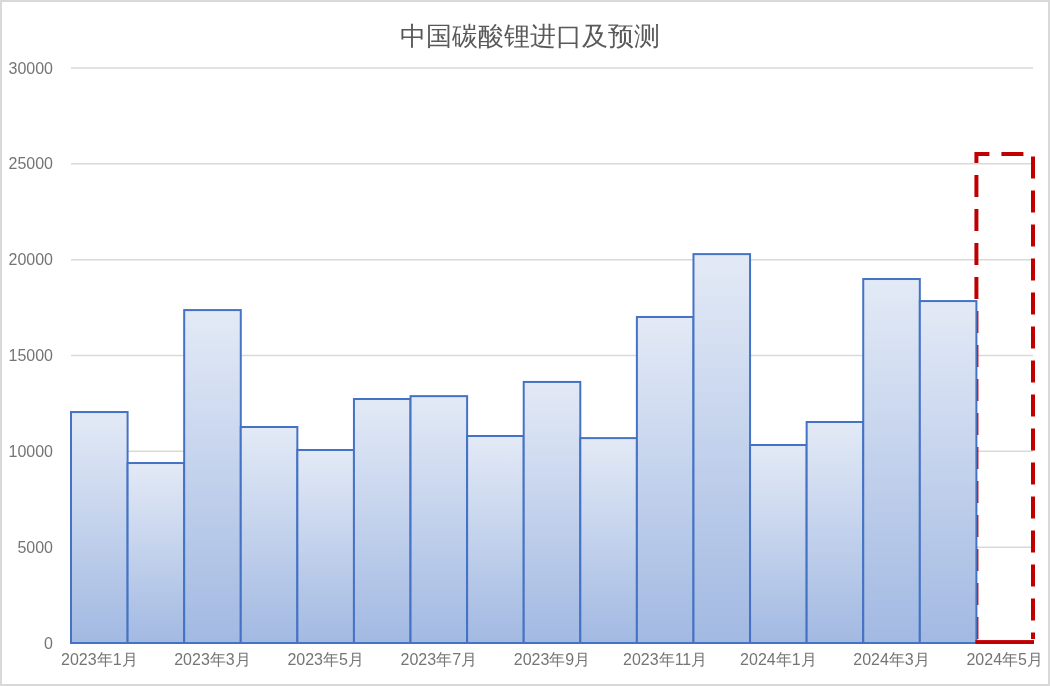  Describe the element at coordinates (31, 260) in the screenshot. I see `y-tick-label: 20000` at that location.